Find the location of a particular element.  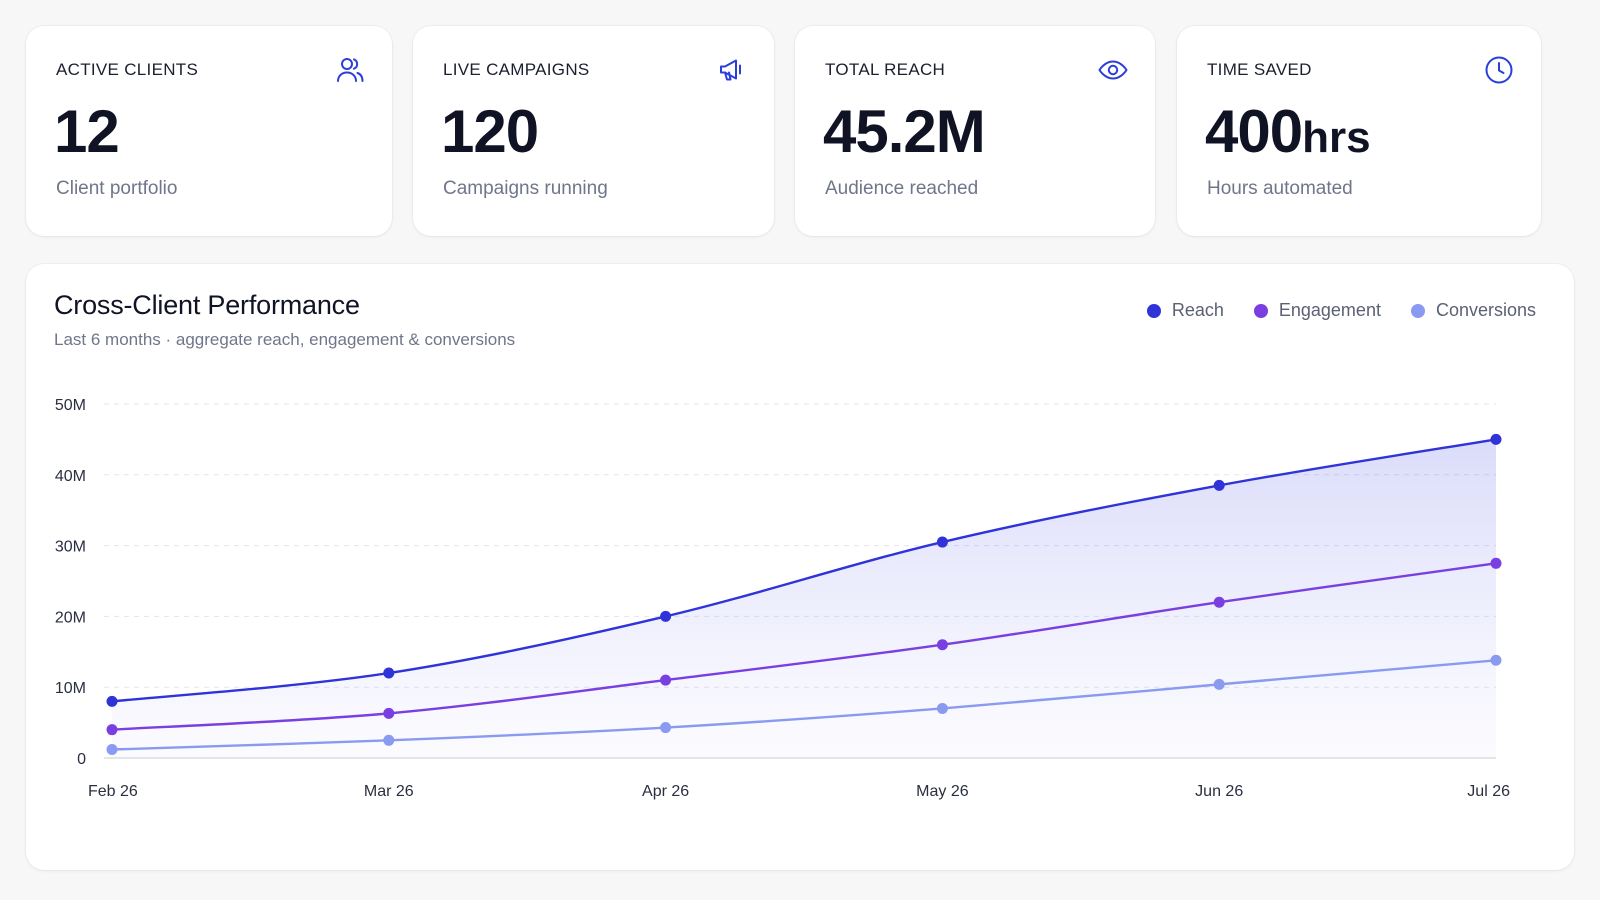

series-line-conversions is located at coordinates (804, 705).